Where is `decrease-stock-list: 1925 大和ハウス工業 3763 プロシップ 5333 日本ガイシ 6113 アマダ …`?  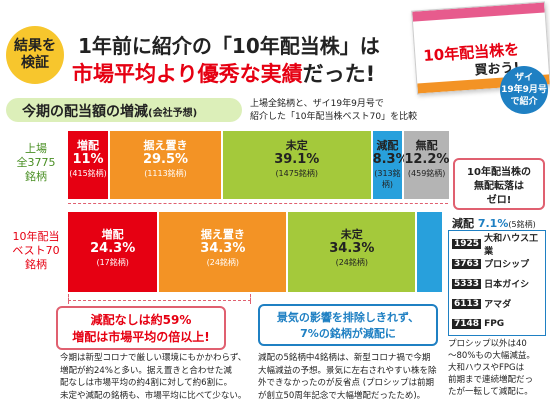 decrease-stock-list: 1925 大和ハウス工業 3763 プロシップ 5333 日本ガイシ 6113 アマダ … is located at coordinates (497, 283).